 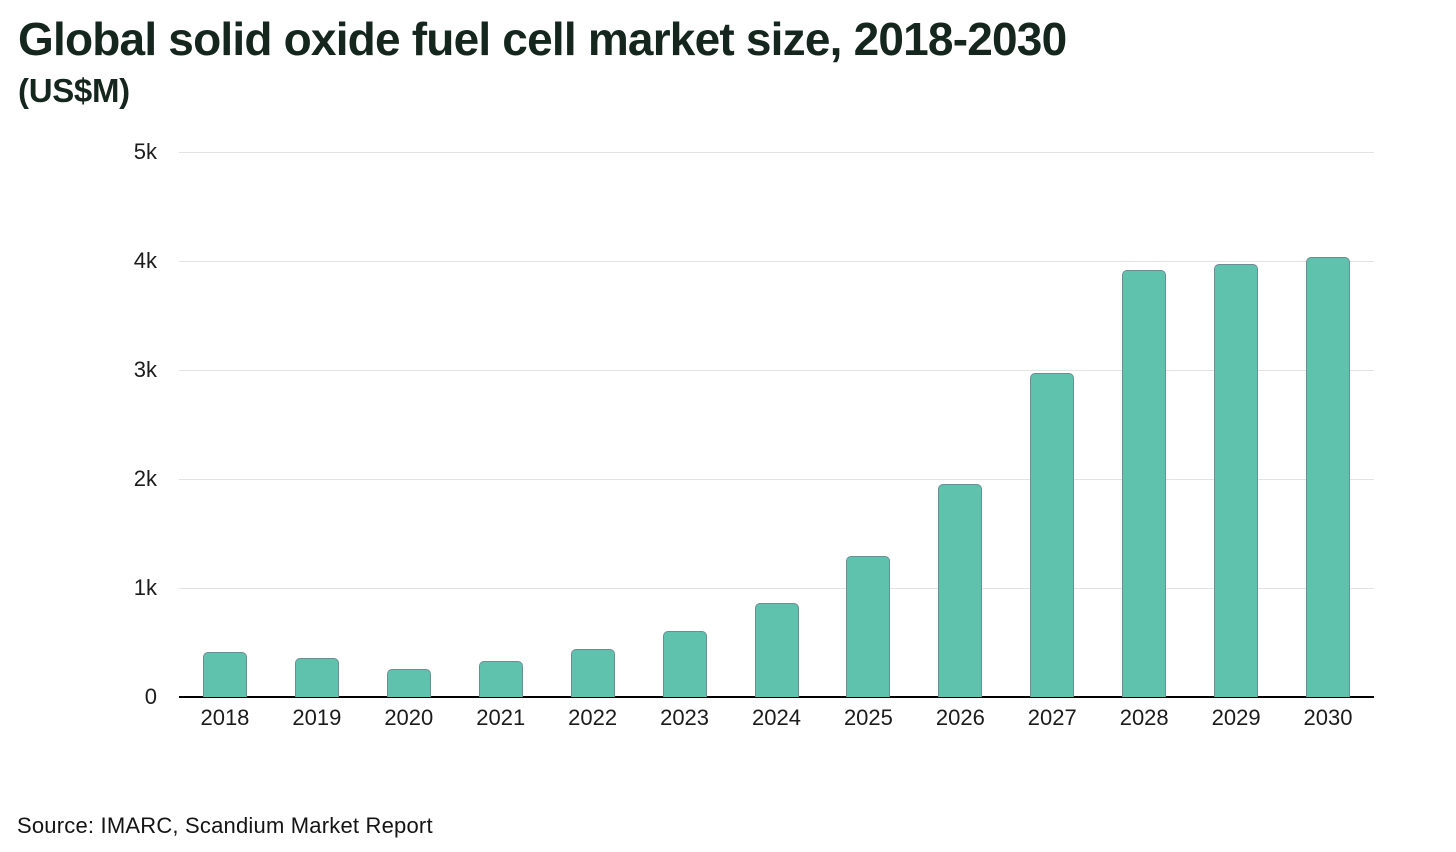 What do you see at coordinates (960, 717) in the screenshot?
I see `x-tick-label-2026: 2026` at bounding box center [960, 717].